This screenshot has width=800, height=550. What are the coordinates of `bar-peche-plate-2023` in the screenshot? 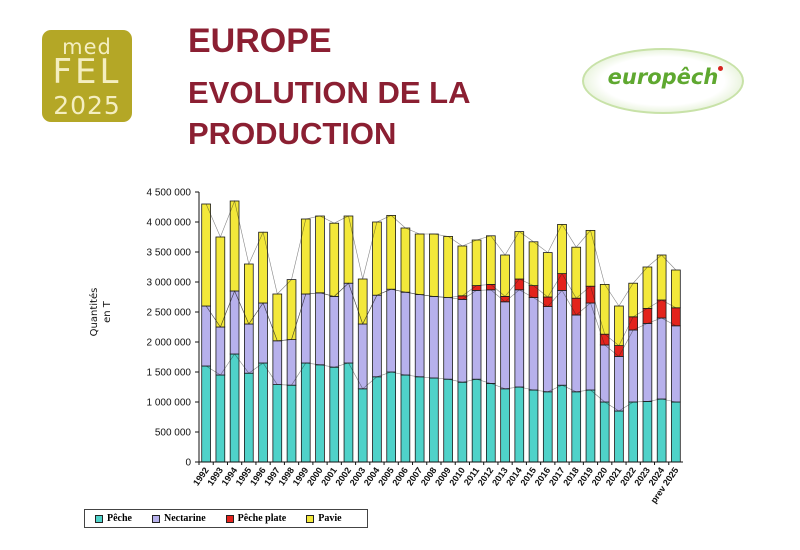 It's located at (647, 315).